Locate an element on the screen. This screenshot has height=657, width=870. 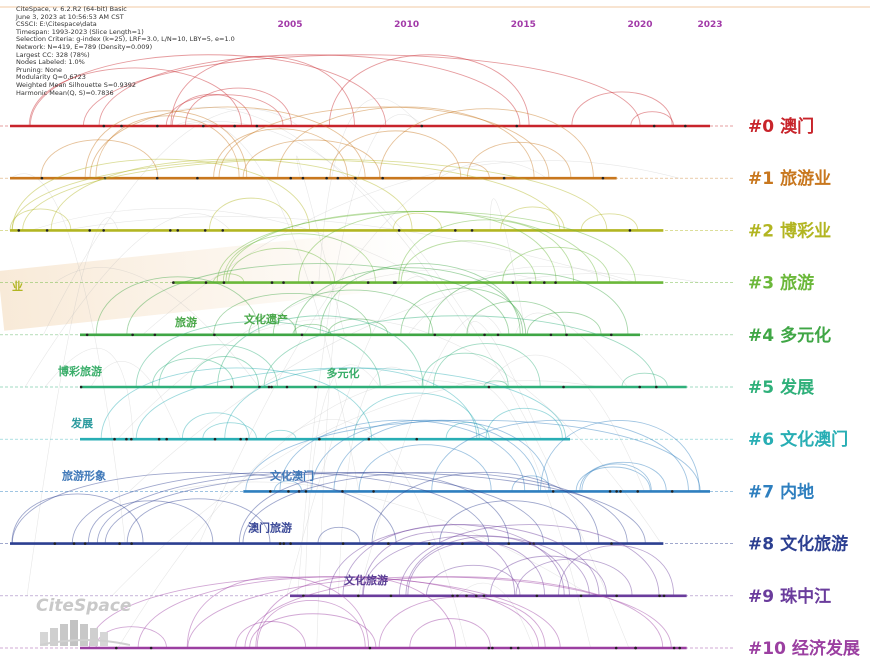
cluster-name: 澳门 is located at coordinates (797, 126).